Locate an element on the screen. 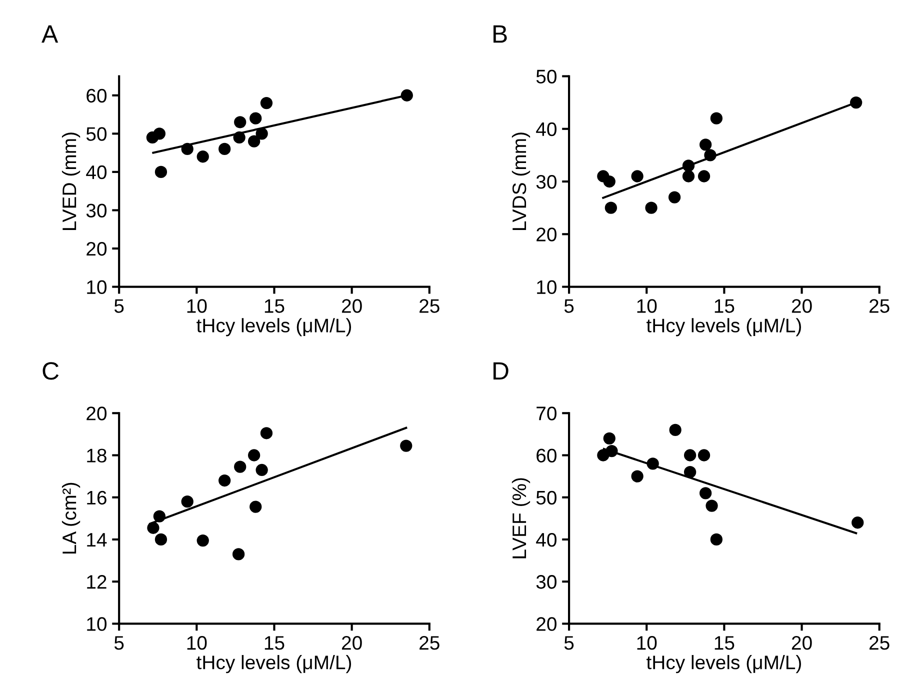  y-tick-label: 70 is located at coordinates (546, 413).